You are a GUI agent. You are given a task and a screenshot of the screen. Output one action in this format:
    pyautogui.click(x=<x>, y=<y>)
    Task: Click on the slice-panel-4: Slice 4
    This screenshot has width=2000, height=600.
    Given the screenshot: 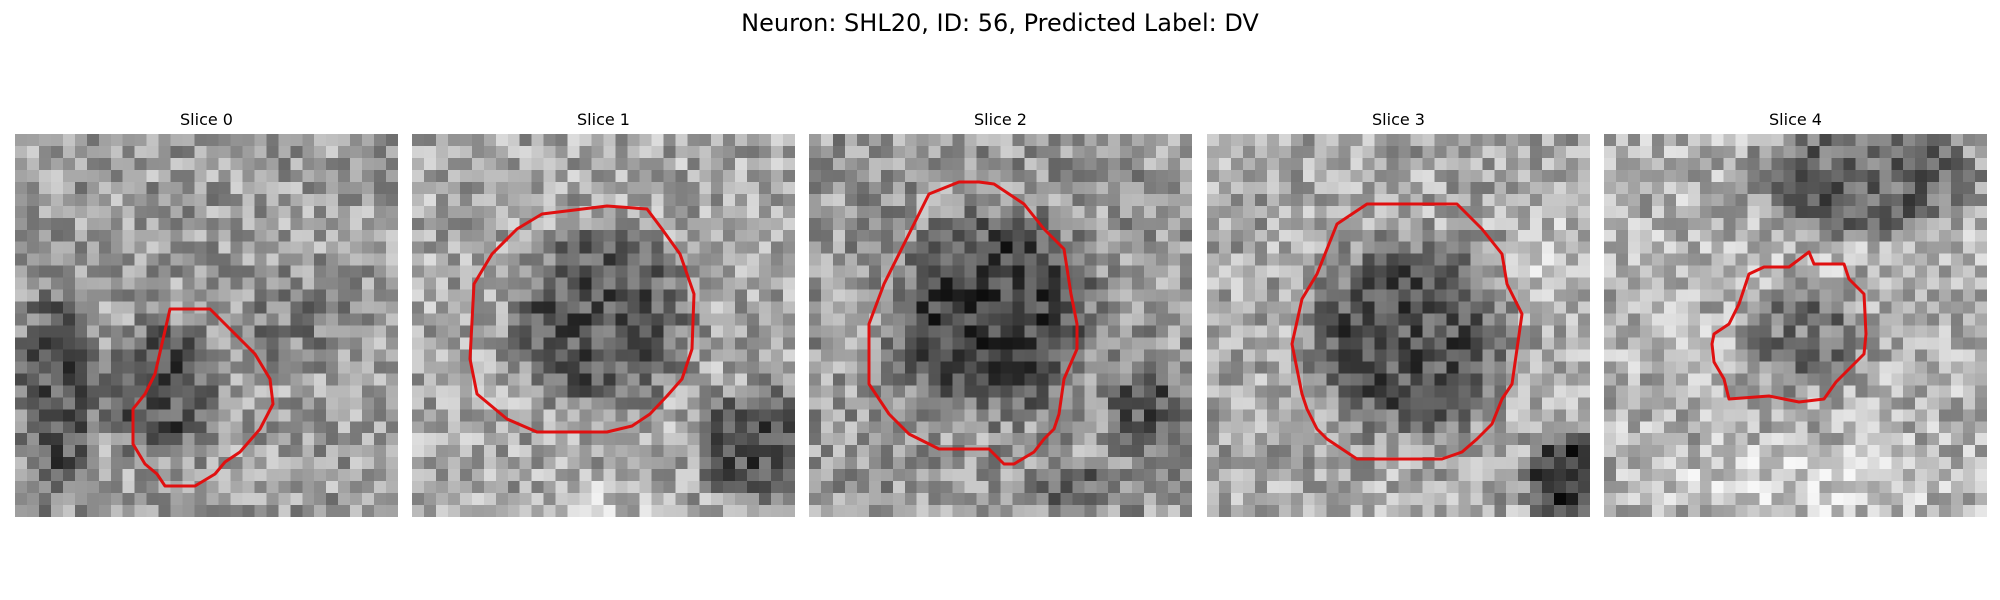 What is the action you would take?
    pyautogui.click(x=1795, y=315)
    